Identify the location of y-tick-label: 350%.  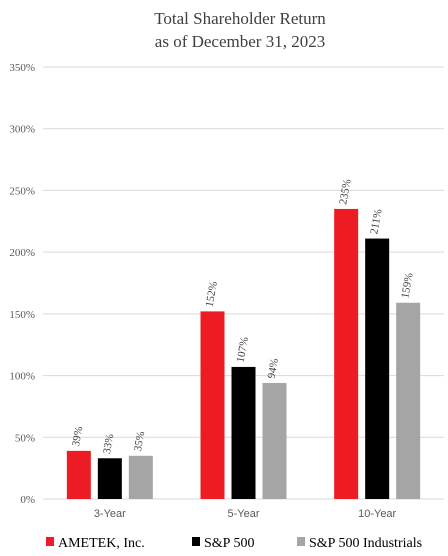
(22, 68).